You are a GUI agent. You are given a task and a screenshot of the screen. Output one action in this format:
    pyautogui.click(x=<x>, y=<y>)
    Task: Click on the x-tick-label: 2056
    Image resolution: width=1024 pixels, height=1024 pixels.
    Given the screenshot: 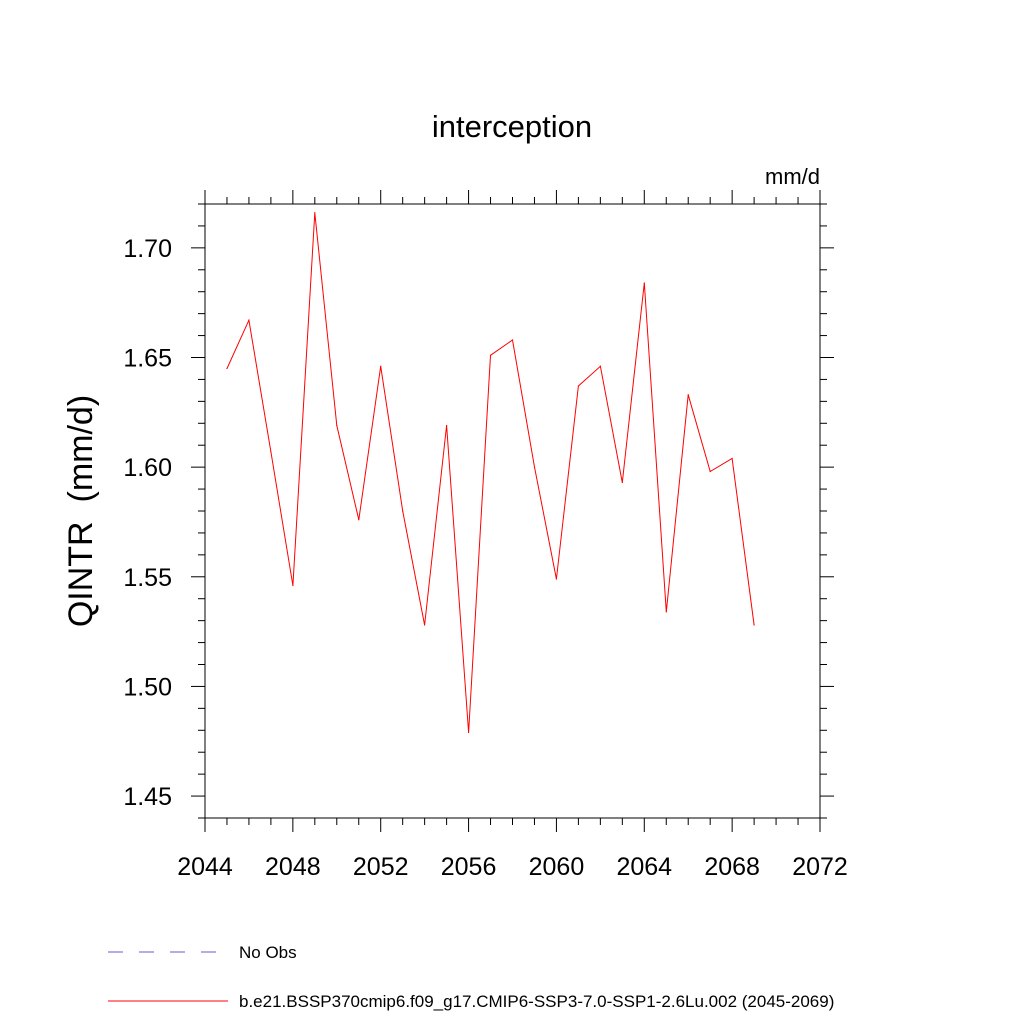 What is the action you would take?
    pyautogui.click(x=469, y=867)
    